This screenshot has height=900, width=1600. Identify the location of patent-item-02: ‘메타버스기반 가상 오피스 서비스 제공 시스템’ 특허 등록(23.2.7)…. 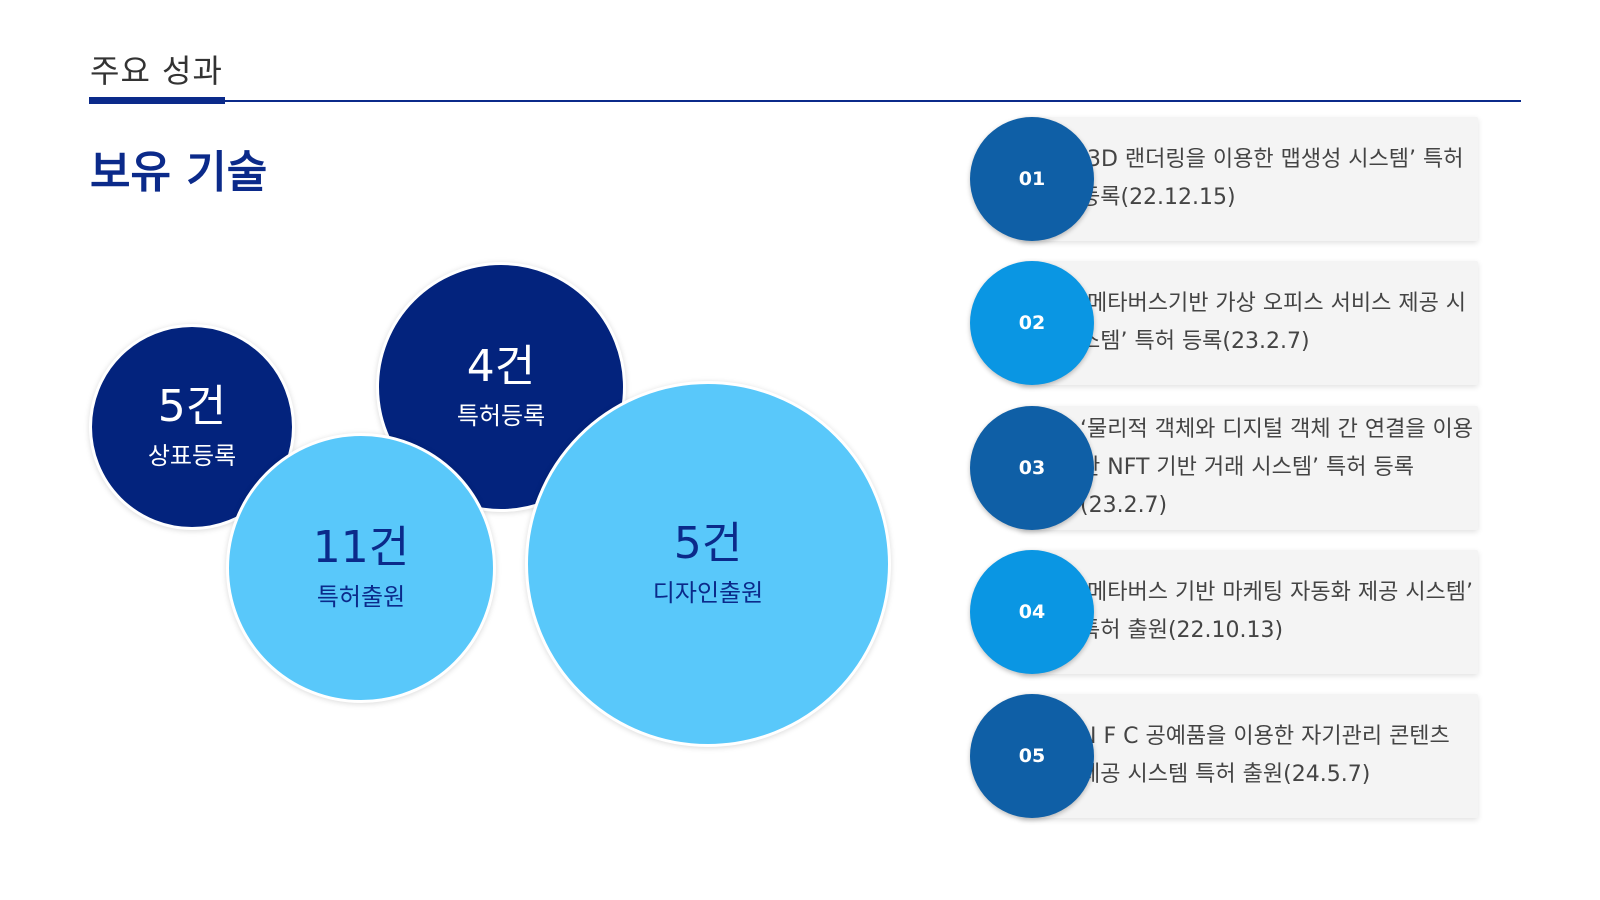
(1224, 323).